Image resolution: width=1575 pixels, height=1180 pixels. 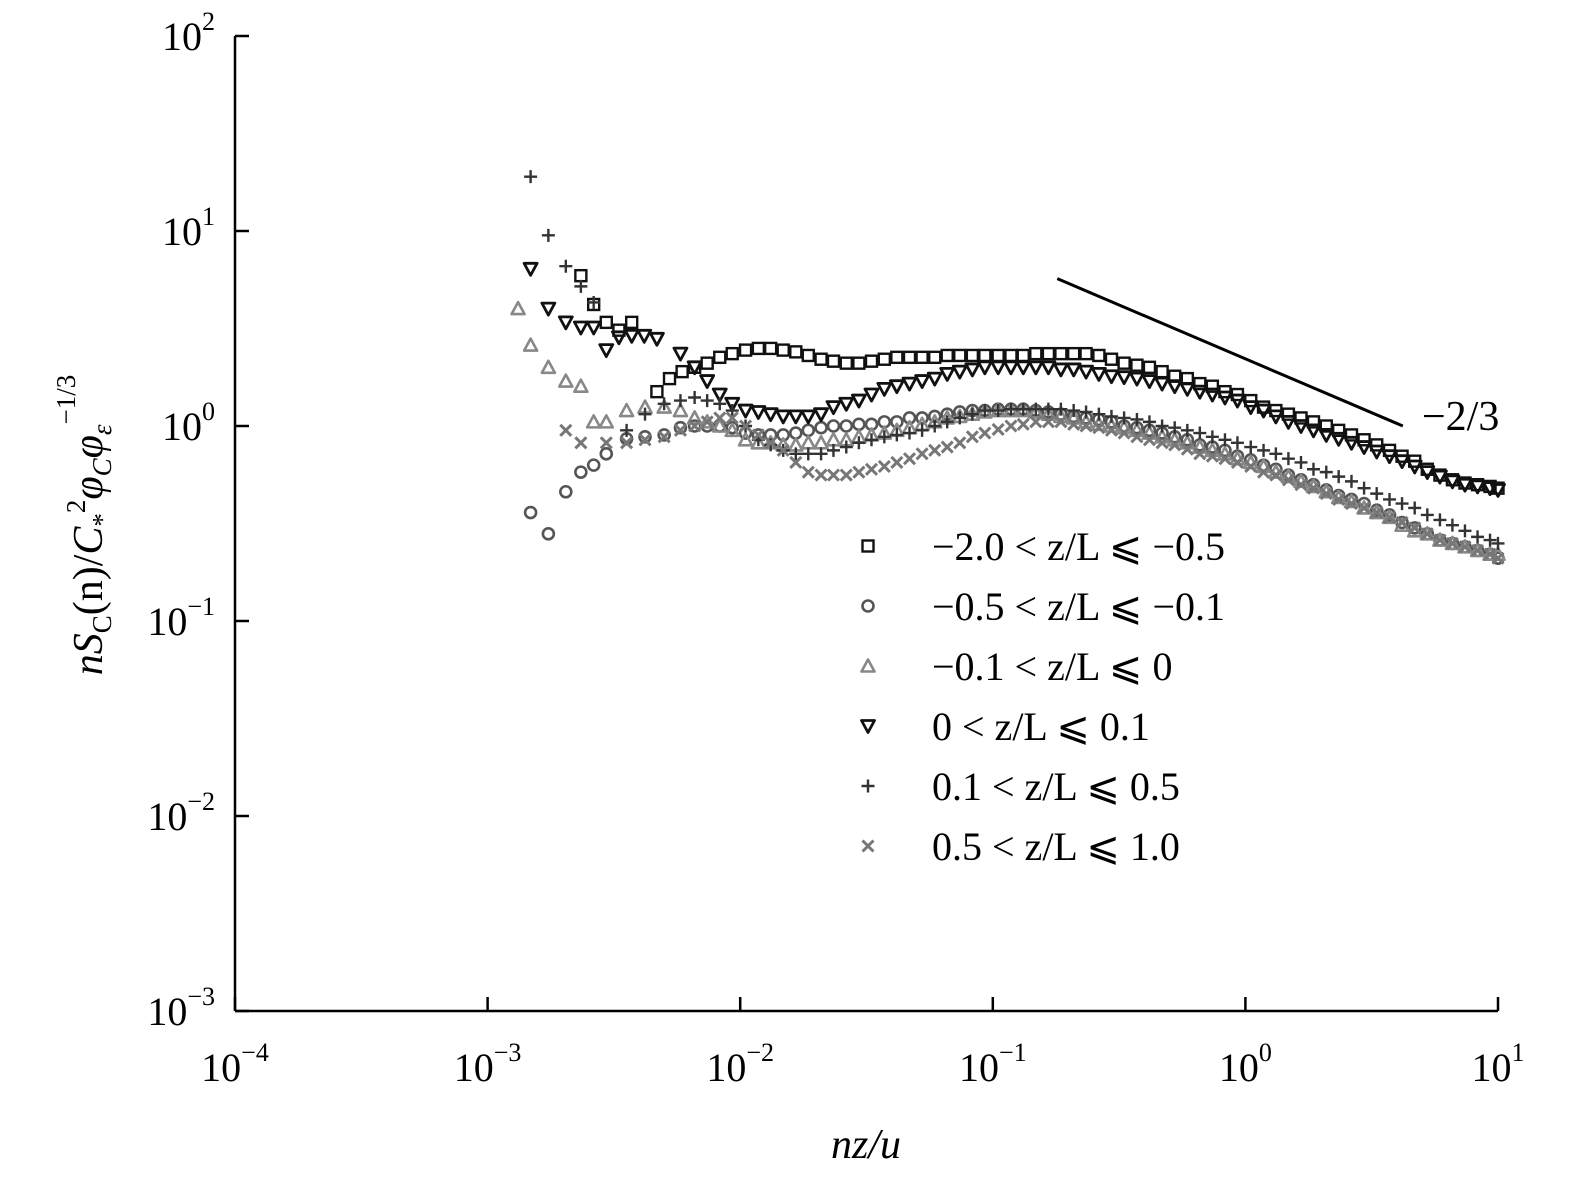 I want to click on x-tick-label: 10¹, so click(x=1498, y=1064).